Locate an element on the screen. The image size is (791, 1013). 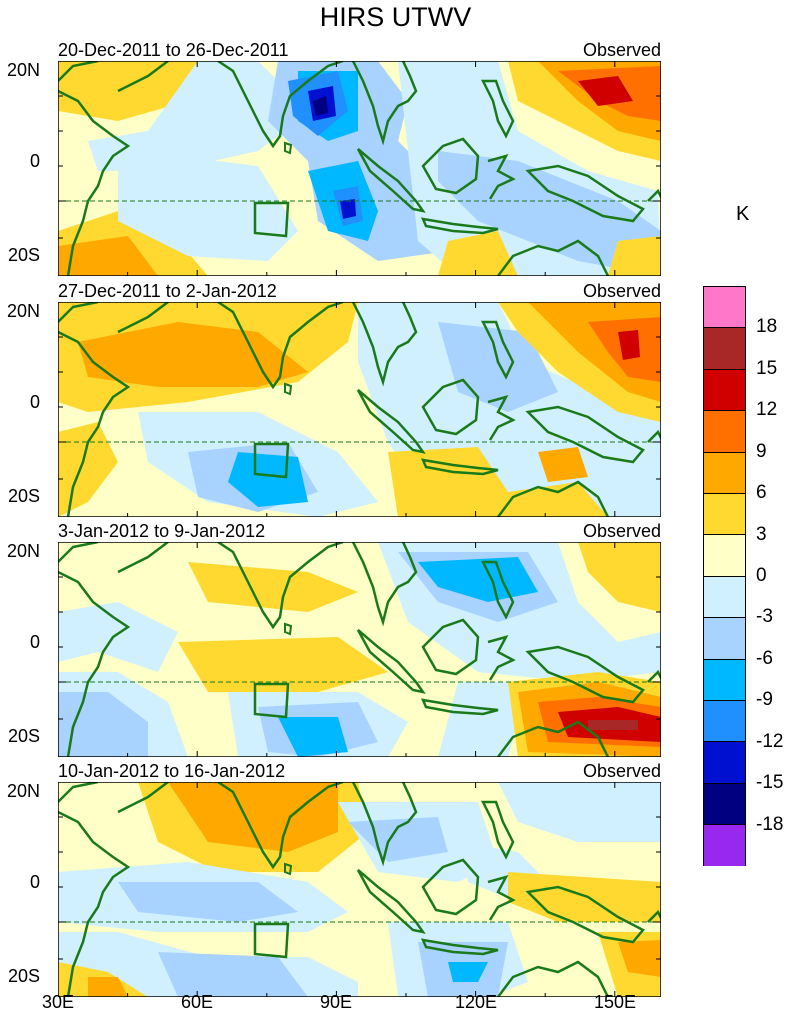
x-tick-label: 150E is located at coordinates (615, 1002).